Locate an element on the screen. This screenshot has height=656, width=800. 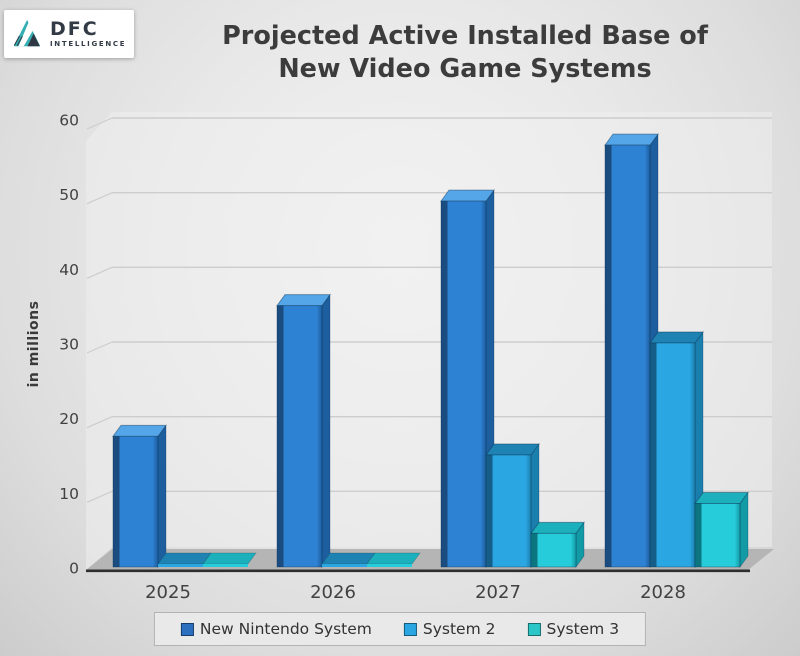
logo-subtitle: INTELLIGENCE is located at coordinates (88, 44).